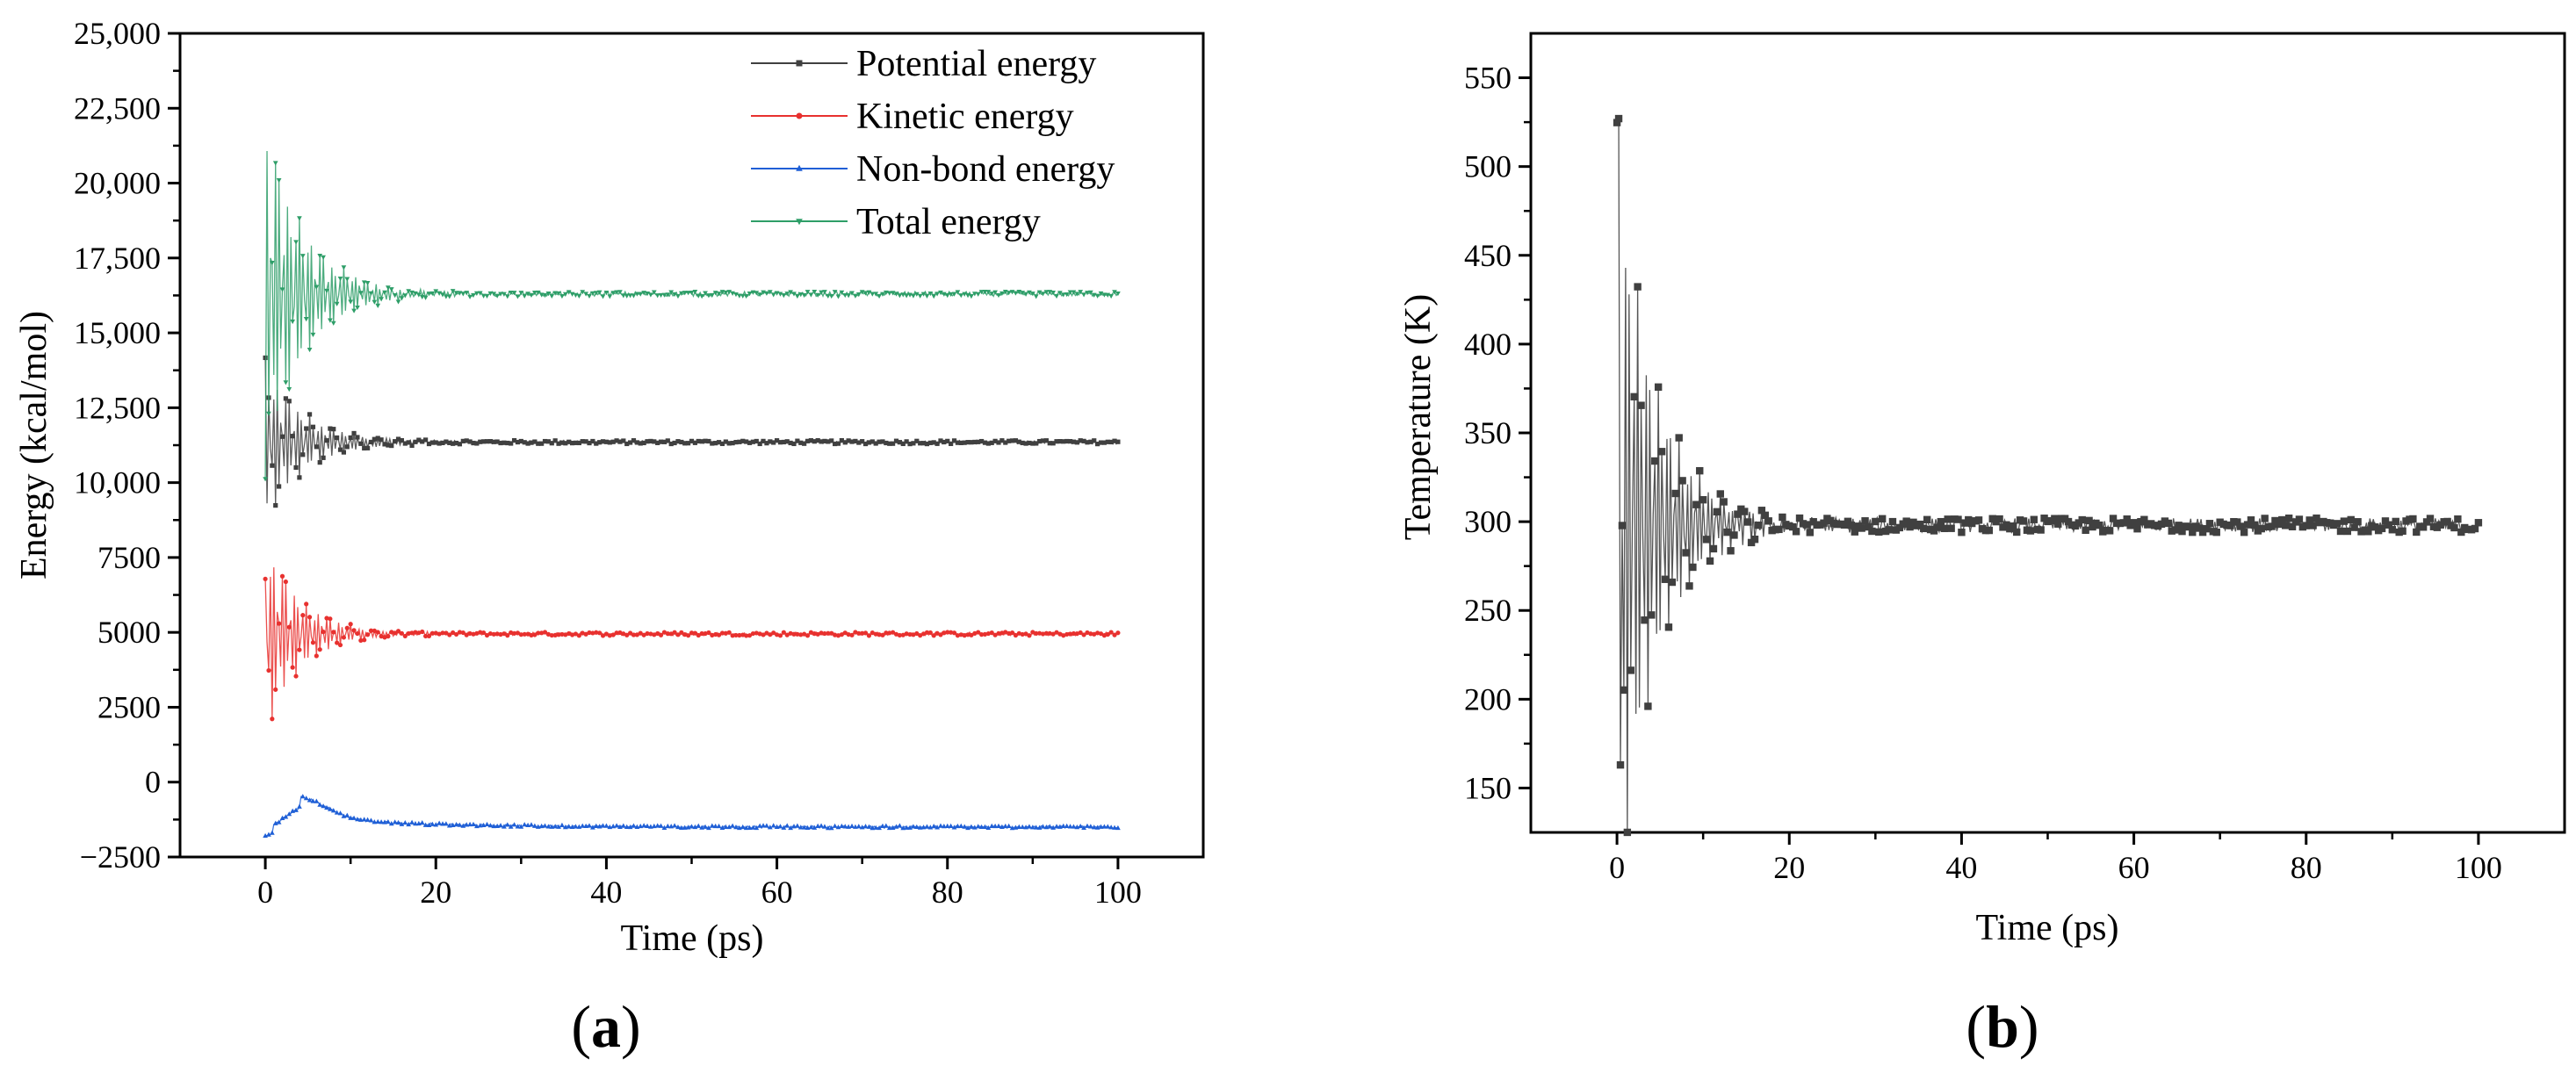  I want to click on b-x-tick-label: 20, so click(1789, 867).